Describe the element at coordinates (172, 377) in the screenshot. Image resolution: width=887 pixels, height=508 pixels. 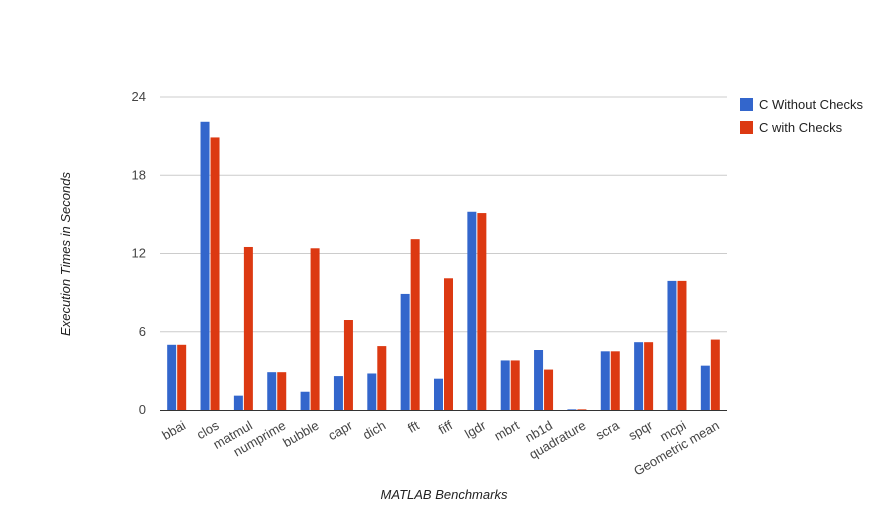
I see `bar-bbai-c-without-checks` at that location.